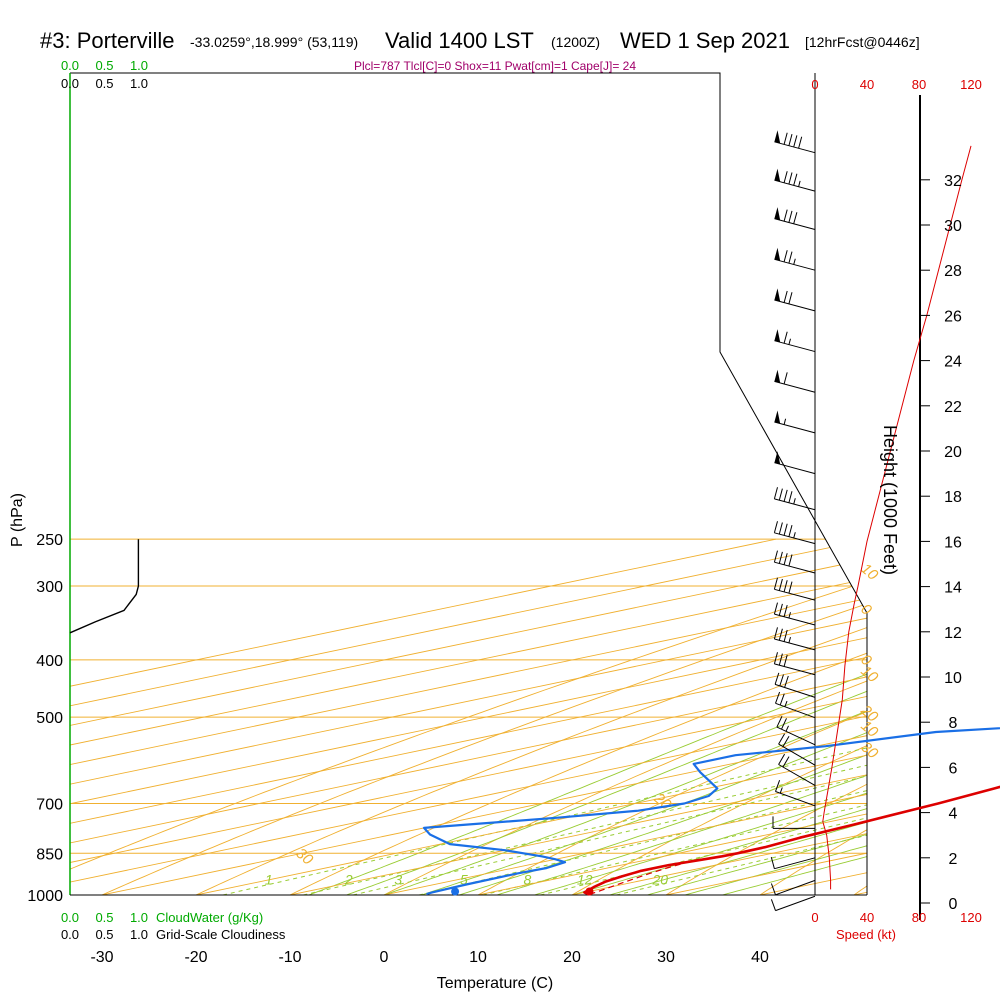 This screenshot has height=1000, width=1000. I want to click on temperature-tick-label: -30, so click(101, 957).